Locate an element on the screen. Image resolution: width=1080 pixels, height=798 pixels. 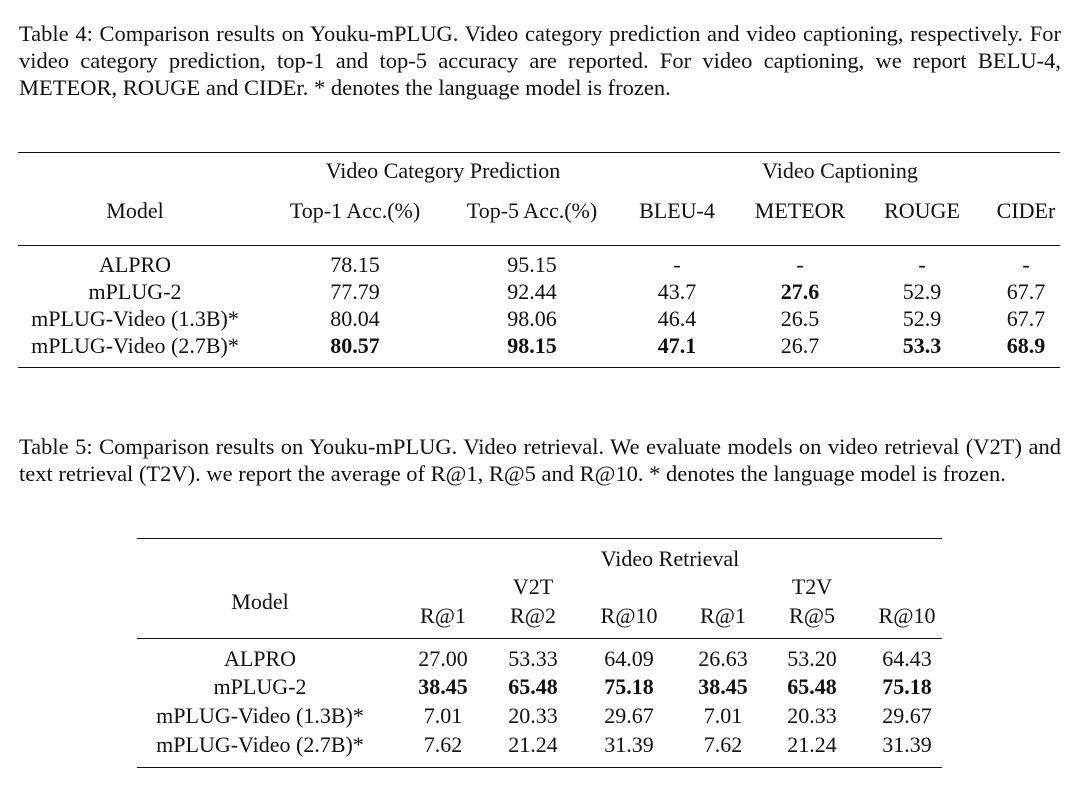
table-cell: 26.63 is located at coordinates (723, 658).